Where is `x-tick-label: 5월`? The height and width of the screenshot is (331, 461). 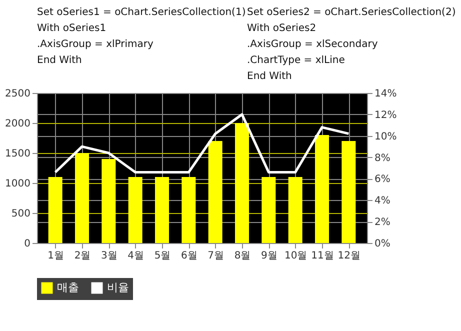 x-tick-label: 5월 is located at coordinates (162, 256).